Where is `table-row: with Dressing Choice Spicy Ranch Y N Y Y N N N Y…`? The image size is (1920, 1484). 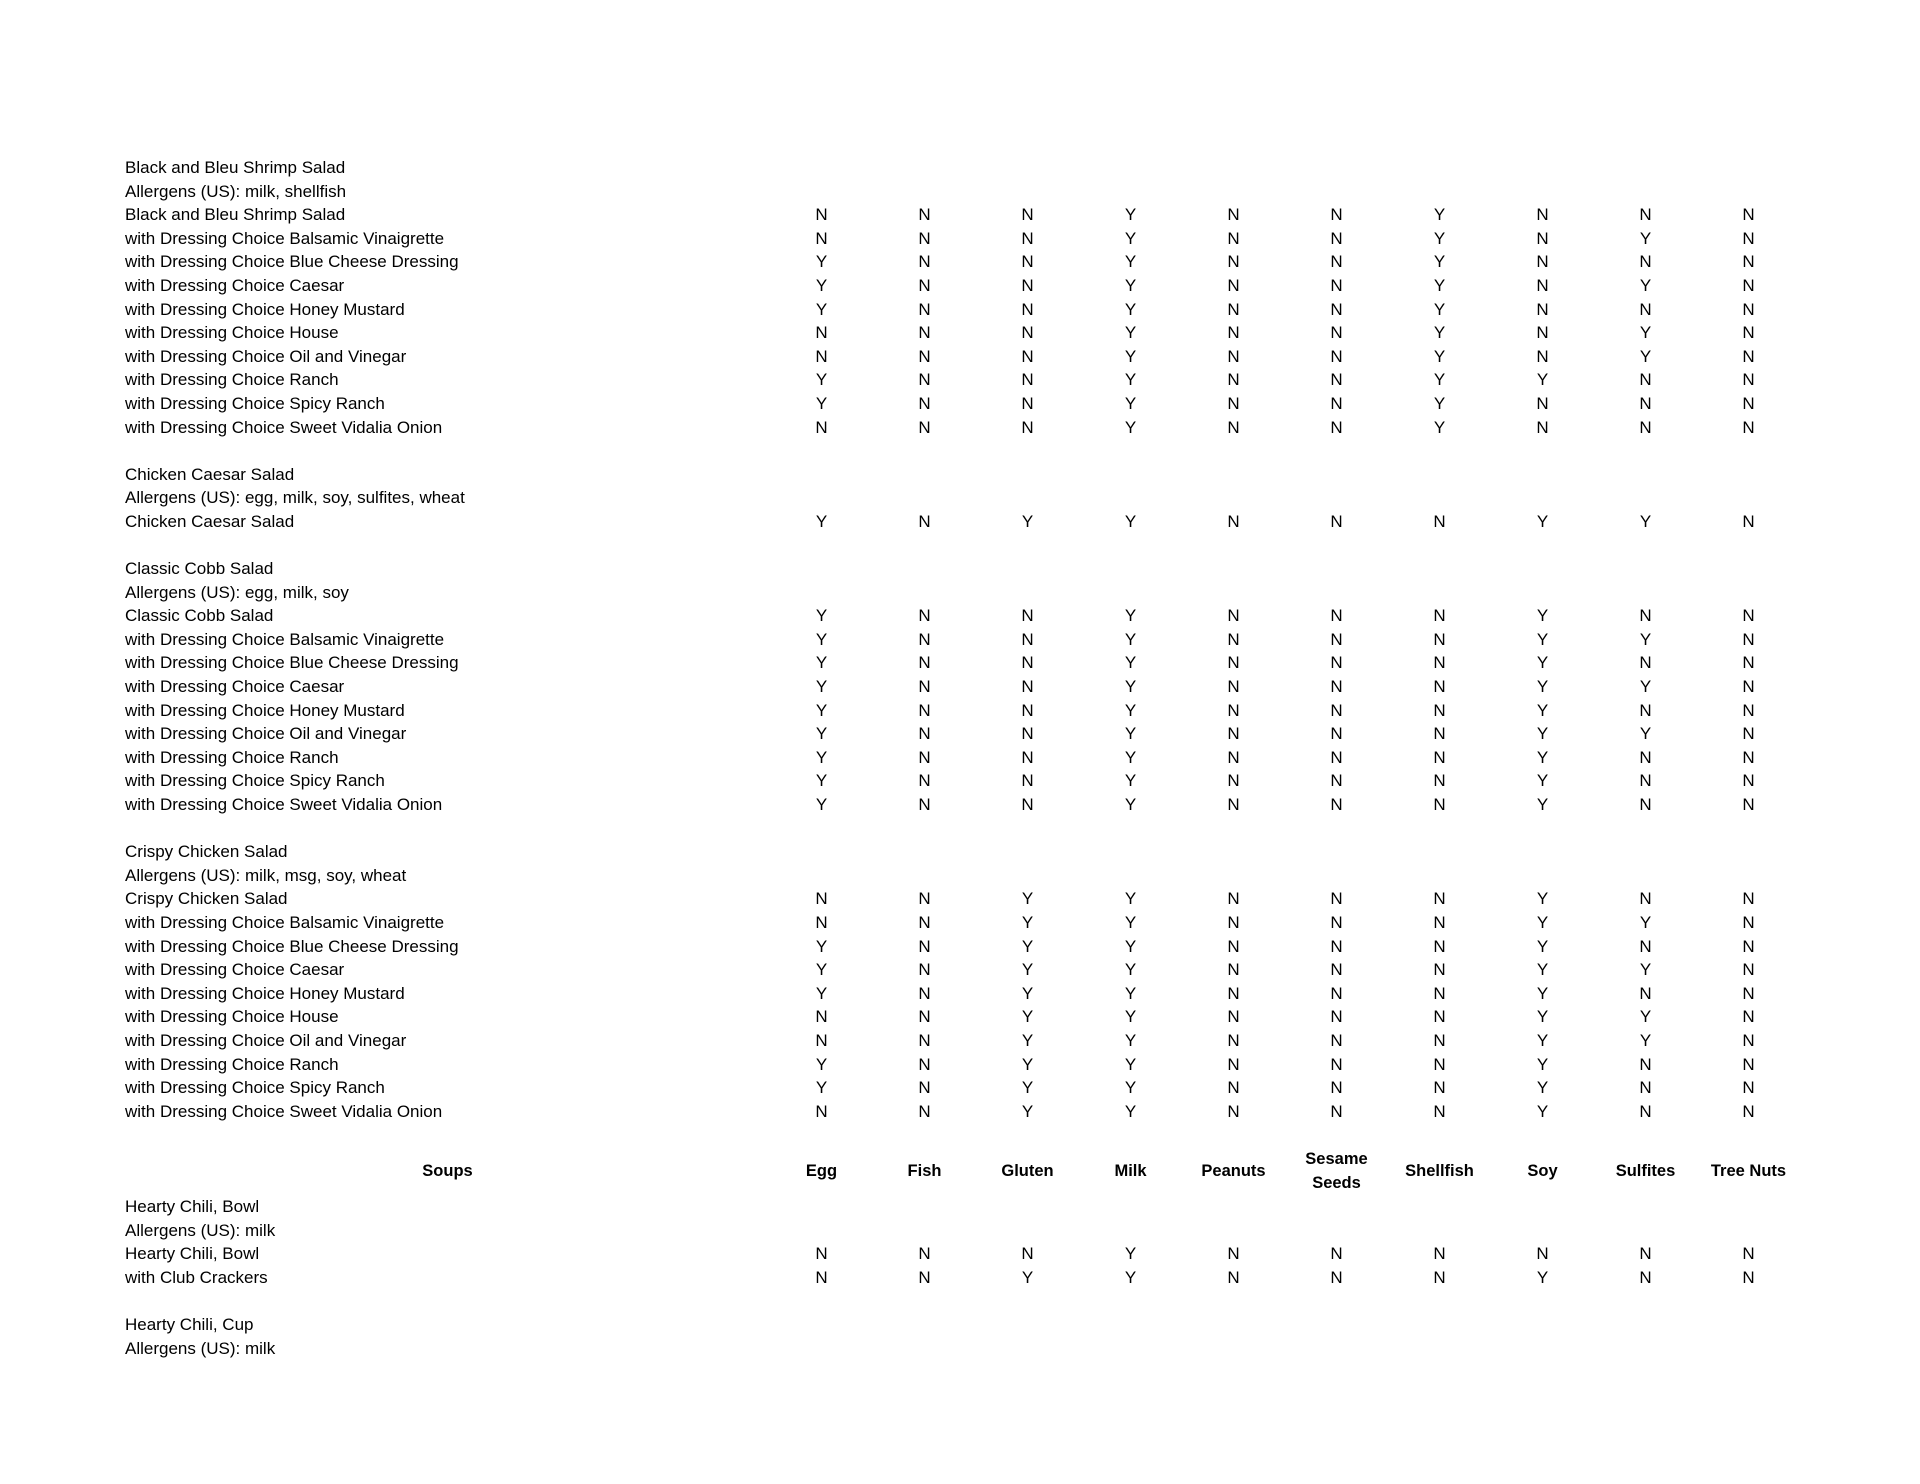 table-row: with Dressing Choice Spicy Ranch Y N Y Y N N N Y… is located at coordinates (962, 1088).